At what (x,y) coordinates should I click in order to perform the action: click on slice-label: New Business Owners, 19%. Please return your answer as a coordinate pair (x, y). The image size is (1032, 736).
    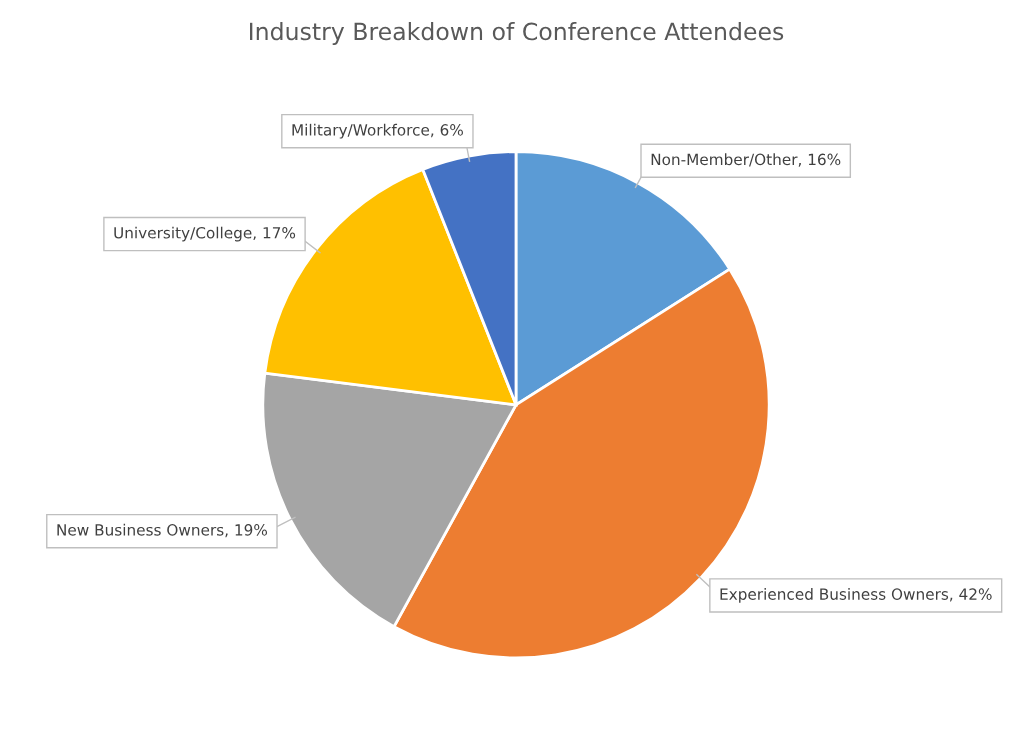
    Looking at the image, I should click on (162, 530).